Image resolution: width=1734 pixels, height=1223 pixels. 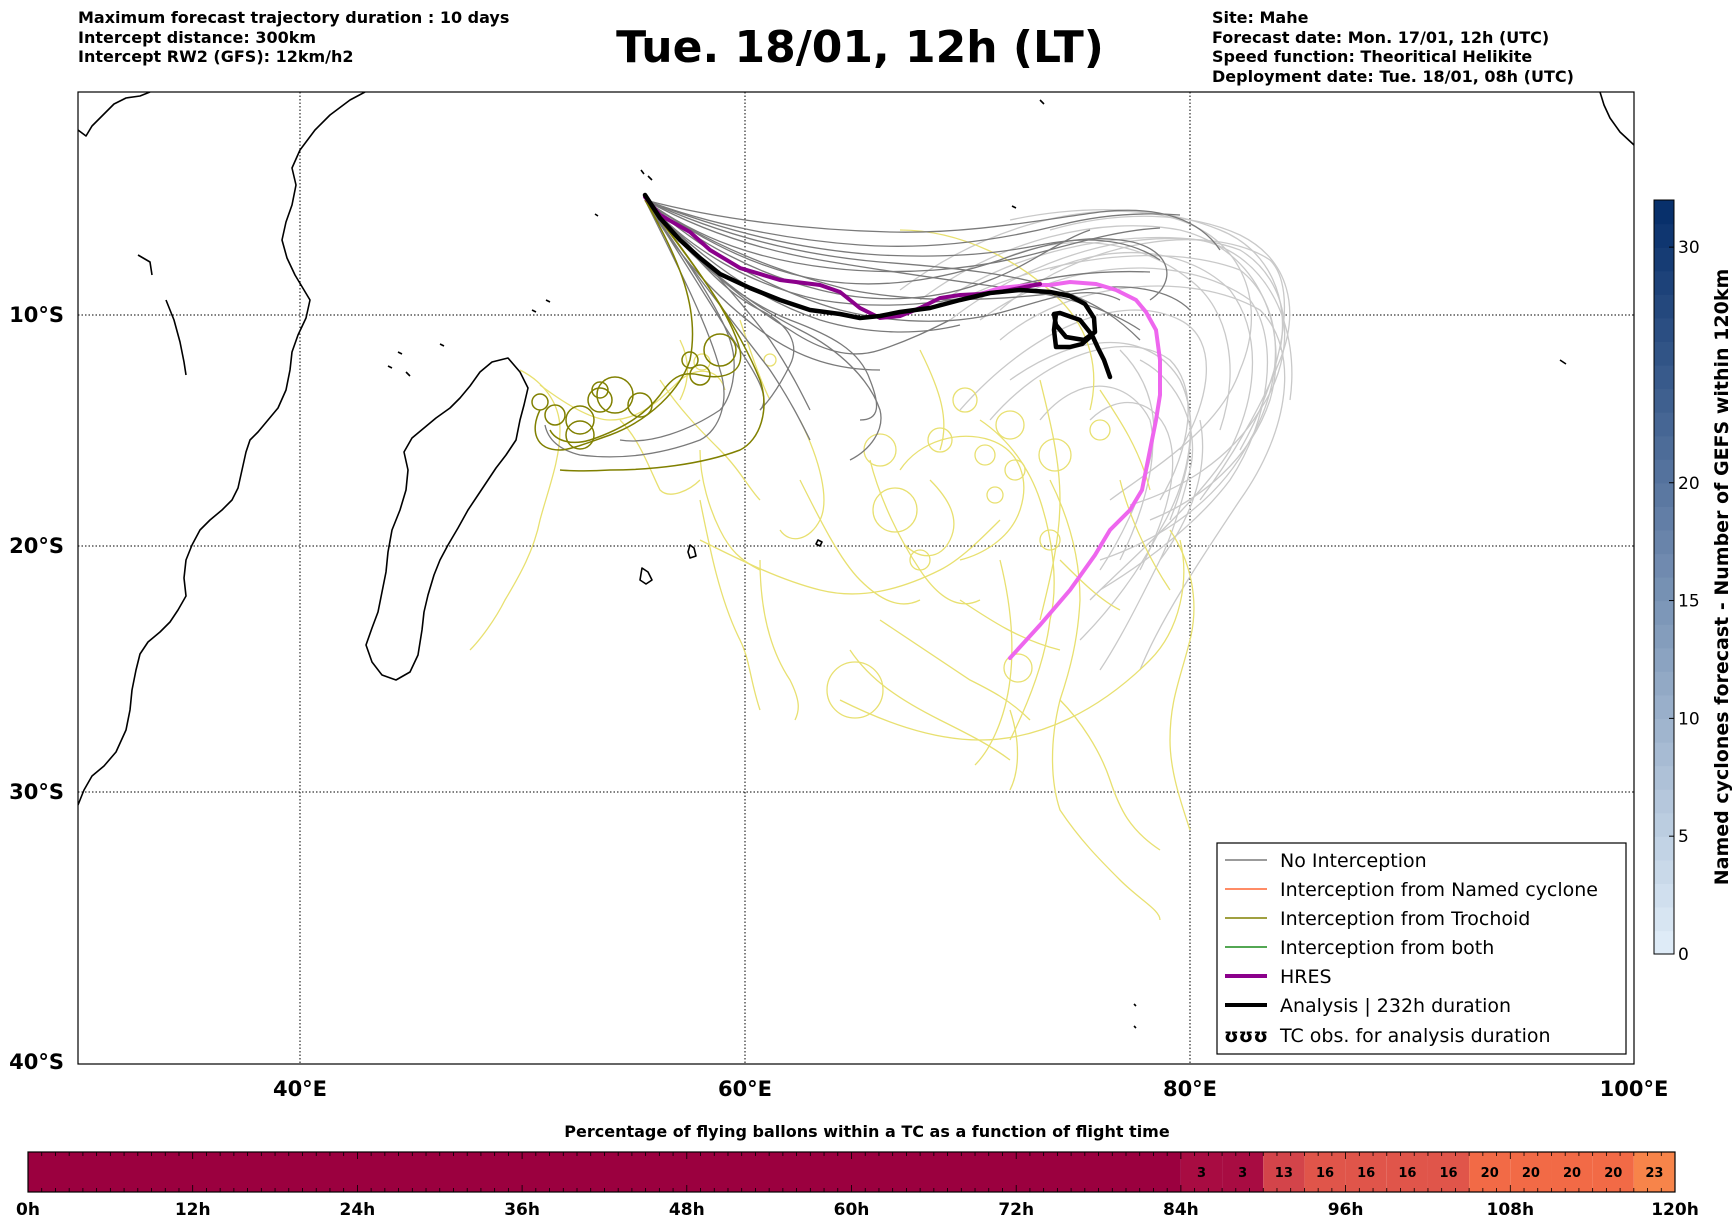 What do you see at coordinates (197, 37) in the screenshot?
I see `header-intercept-distance: Intercept distance: 300km` at bounding box center [197, 37].